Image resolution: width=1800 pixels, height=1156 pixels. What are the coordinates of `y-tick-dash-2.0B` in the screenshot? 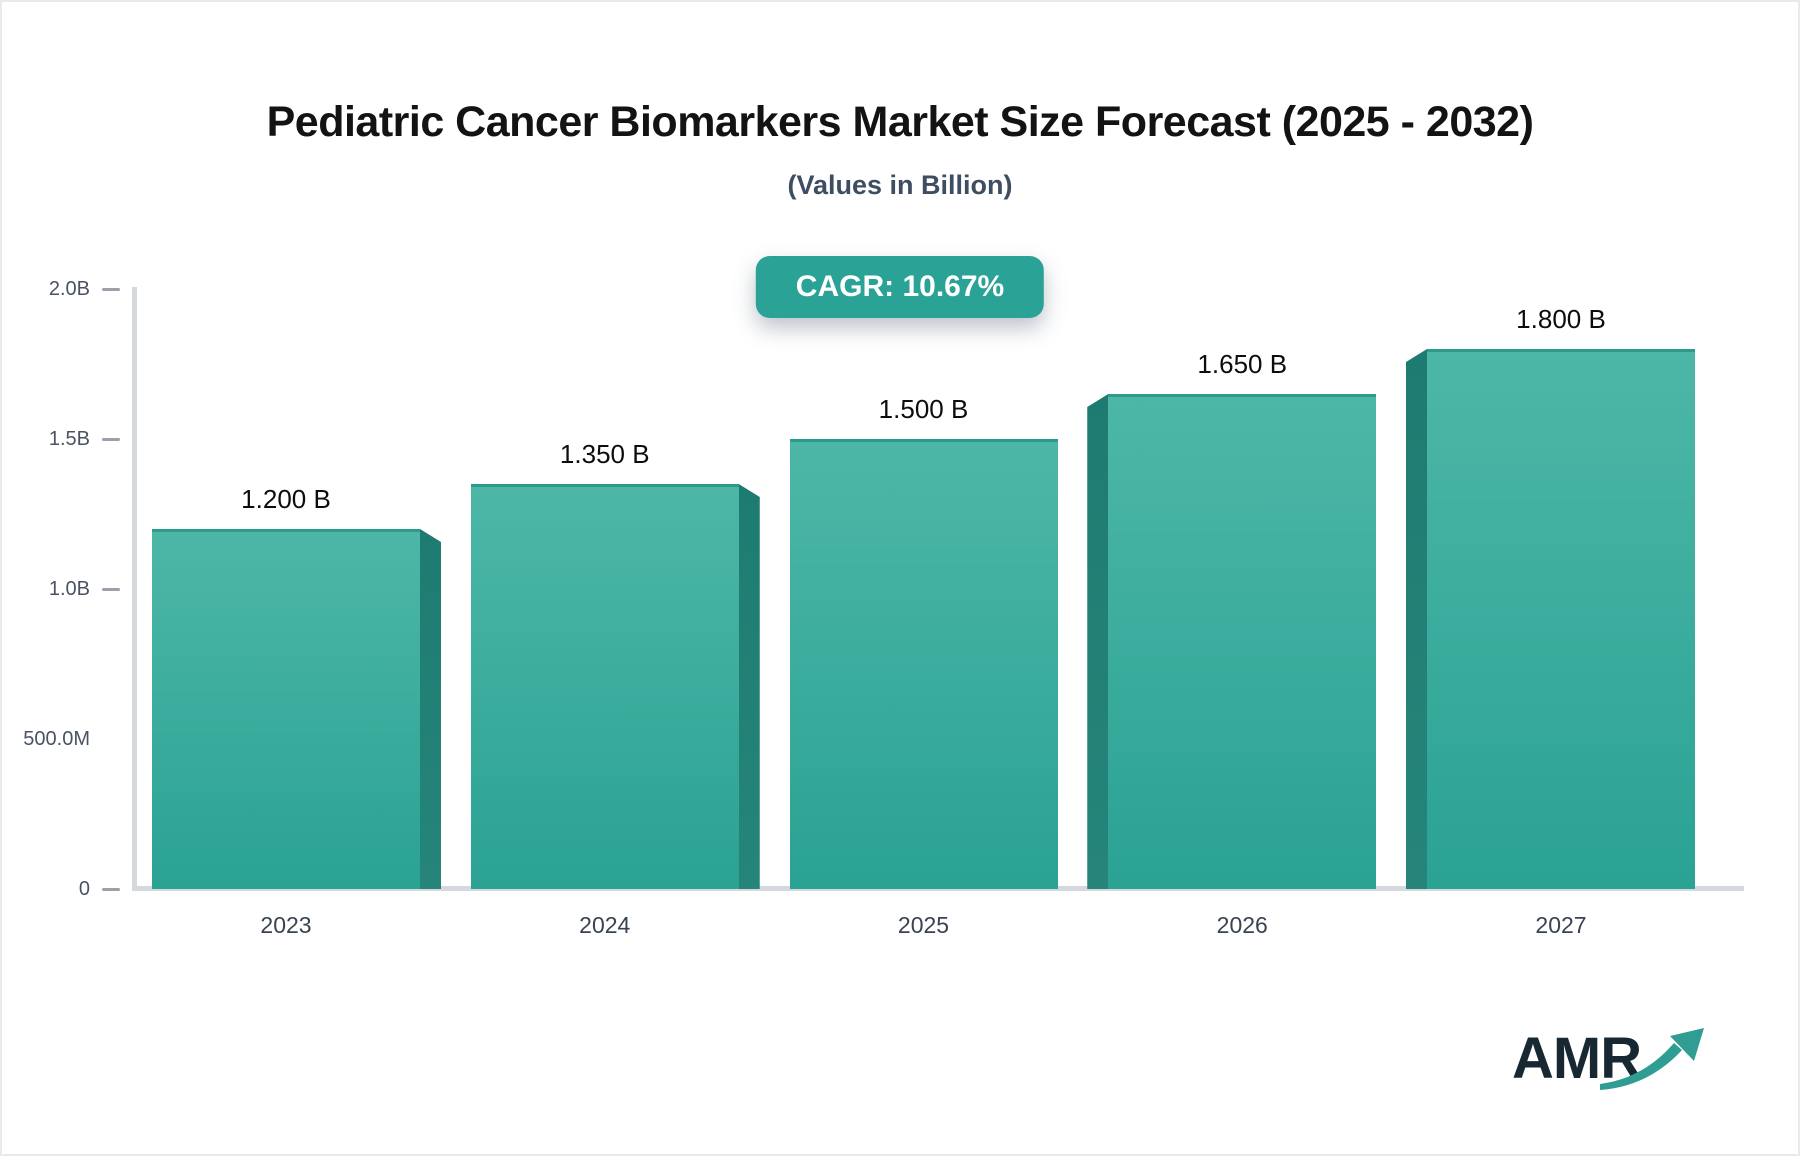 It's located at (111, 289).